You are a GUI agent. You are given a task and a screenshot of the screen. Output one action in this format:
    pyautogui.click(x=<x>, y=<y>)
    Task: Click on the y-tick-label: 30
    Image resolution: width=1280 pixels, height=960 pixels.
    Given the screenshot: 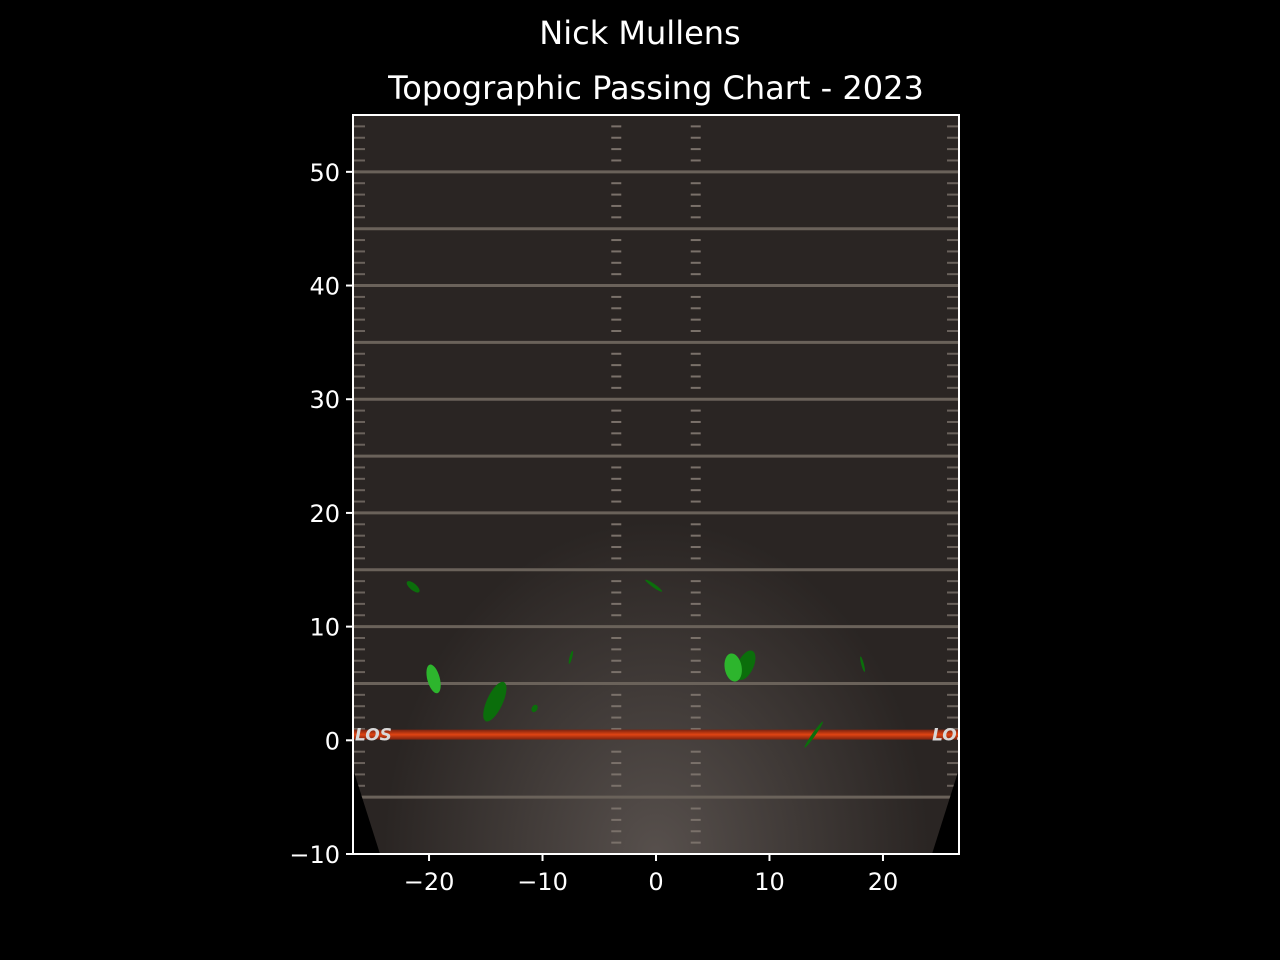 What is the action you would take?
    pyautogui.click(x=324, y=400)
    